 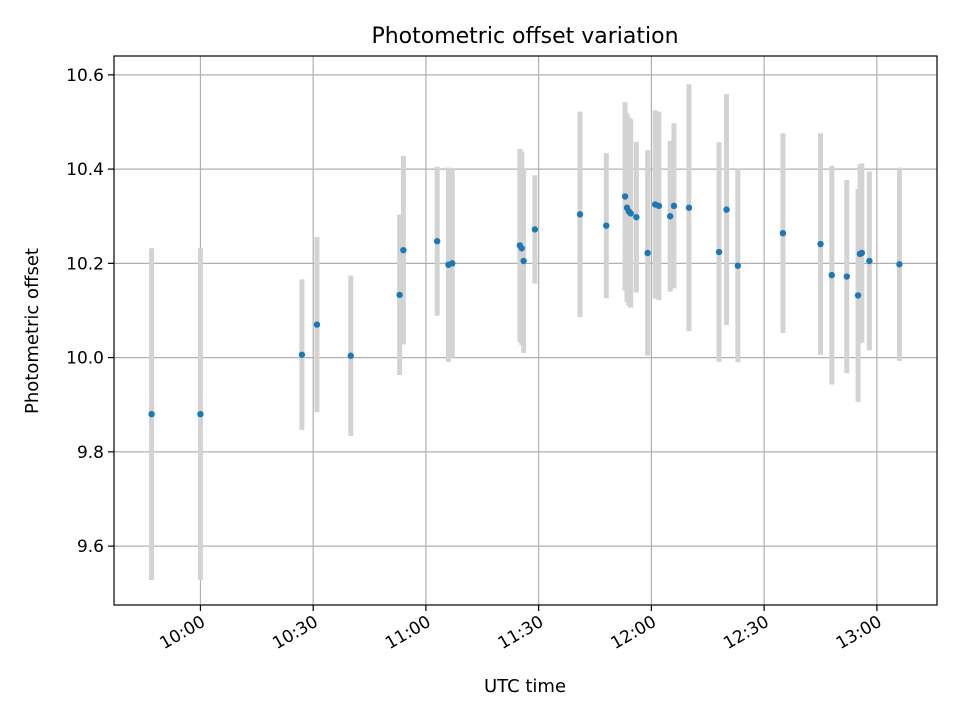 What do you see at coordinates (295, 633) in the screenshot?
I see `x-tick-label: 10:30` at bounding box center [295, 633].